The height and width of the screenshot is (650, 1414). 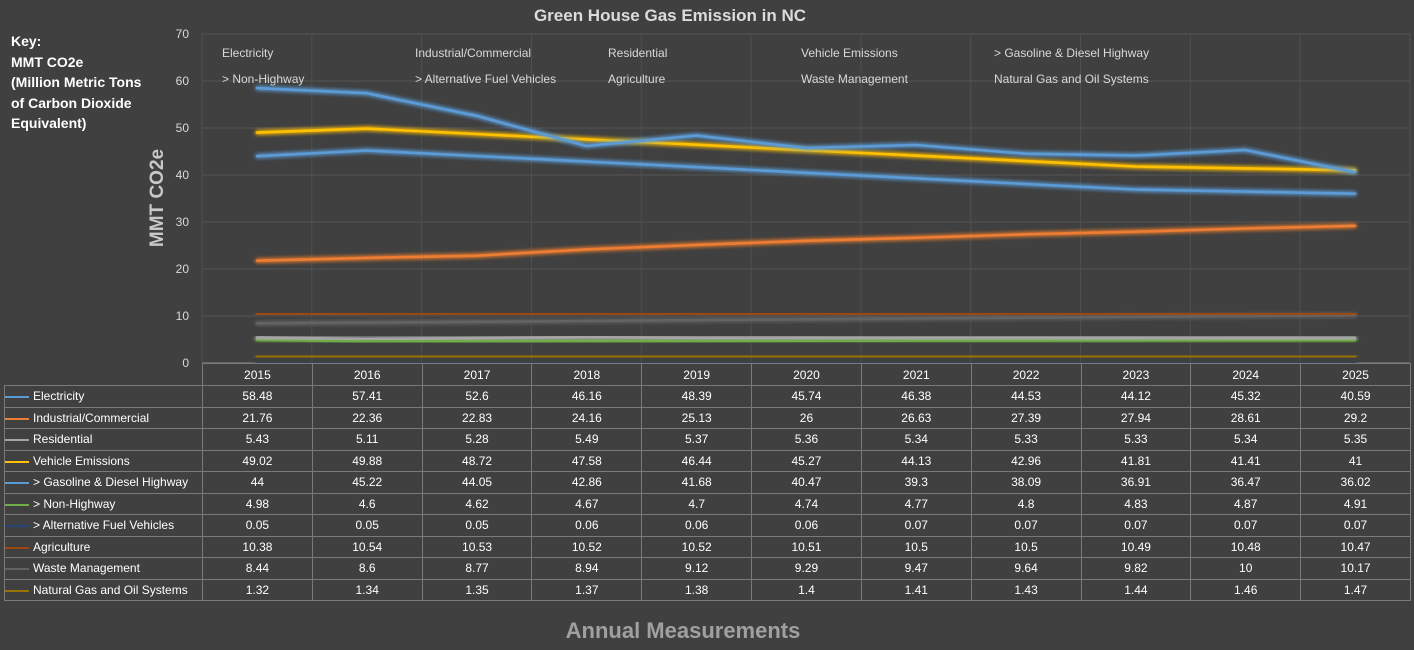 I want to click on value-cell: 10.51, so click(x=806, y=546).